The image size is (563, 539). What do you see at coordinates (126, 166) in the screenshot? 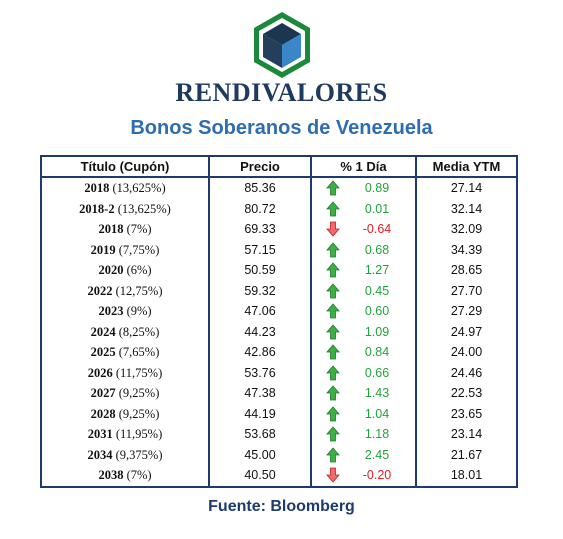
I see `header-title: Título (Cupón)` at bounding box center [126, 166].